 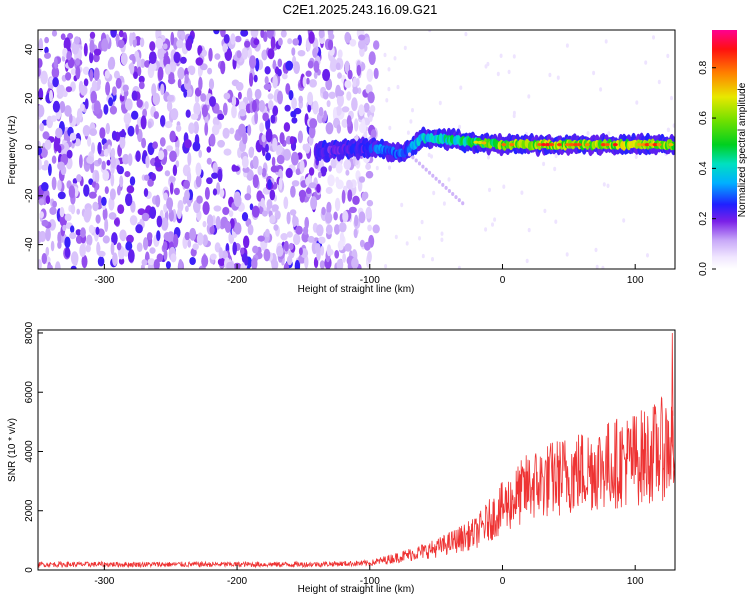 I want to click on y-tick-label: -20, so click(x=29, y=195).